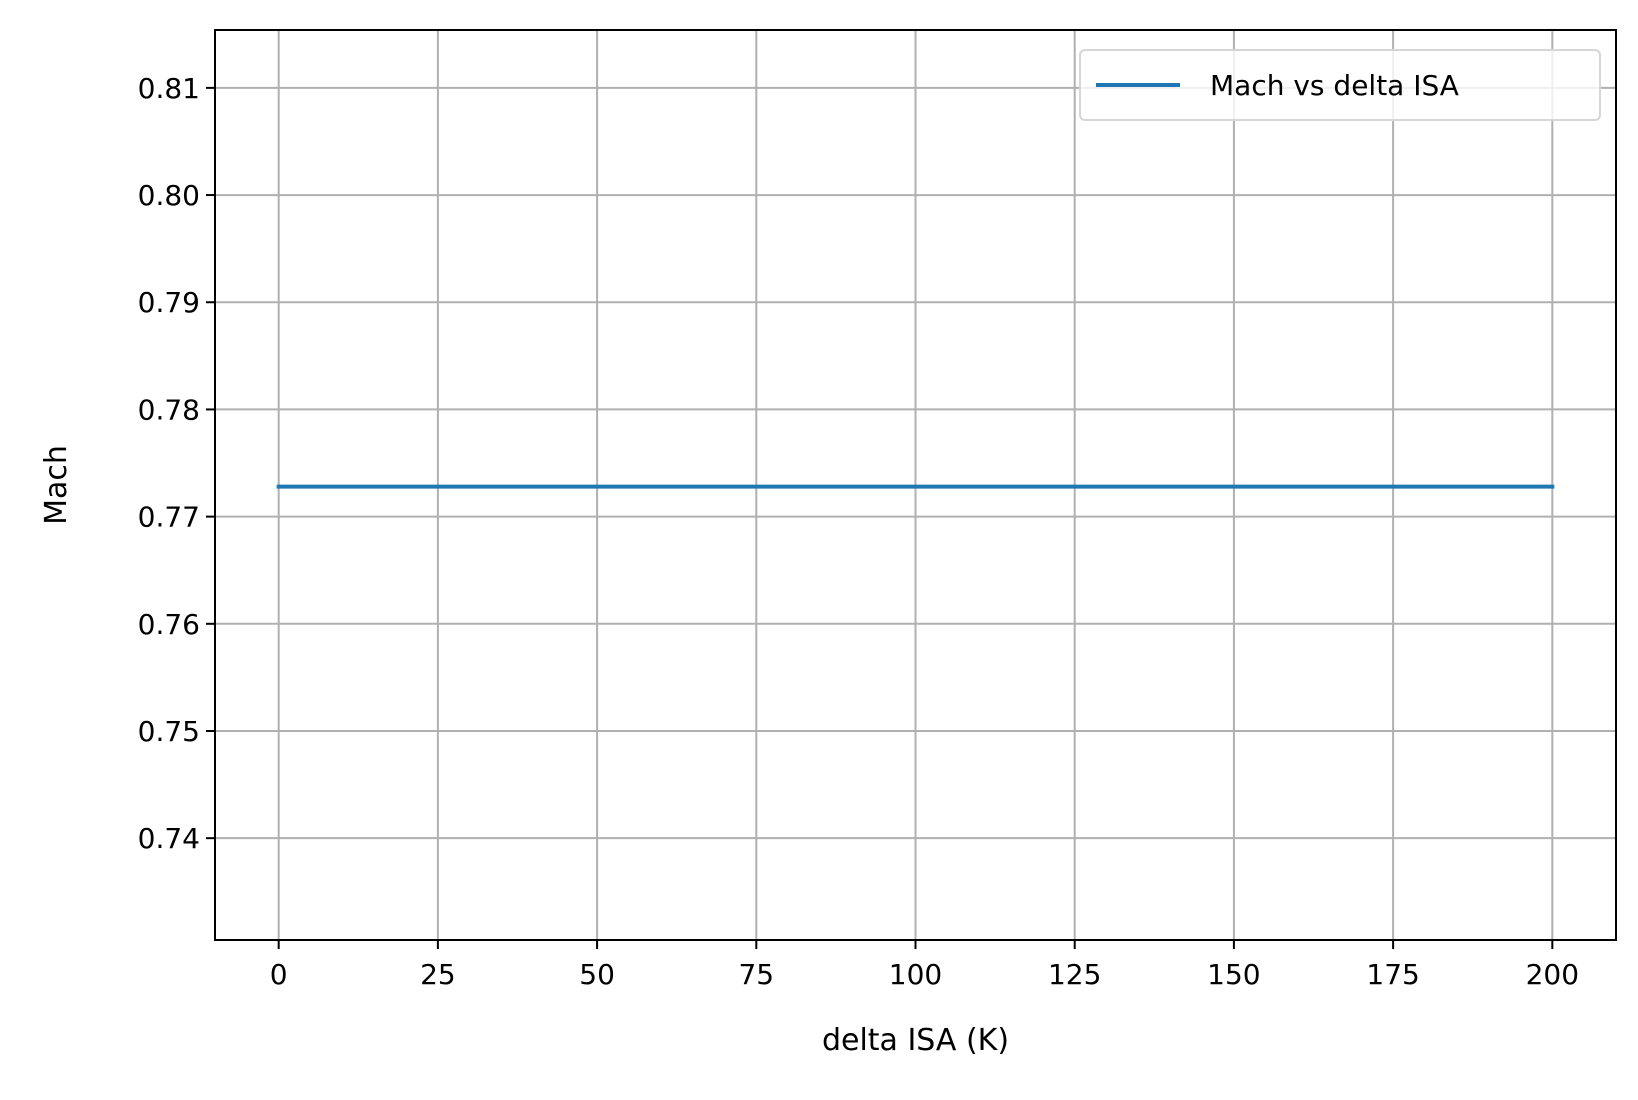 This screenshot has width=1638, height=1100. Describe the element at coordinates (169, 88) in the screenshot. I see `y-tick-label: 0.81` at that location.